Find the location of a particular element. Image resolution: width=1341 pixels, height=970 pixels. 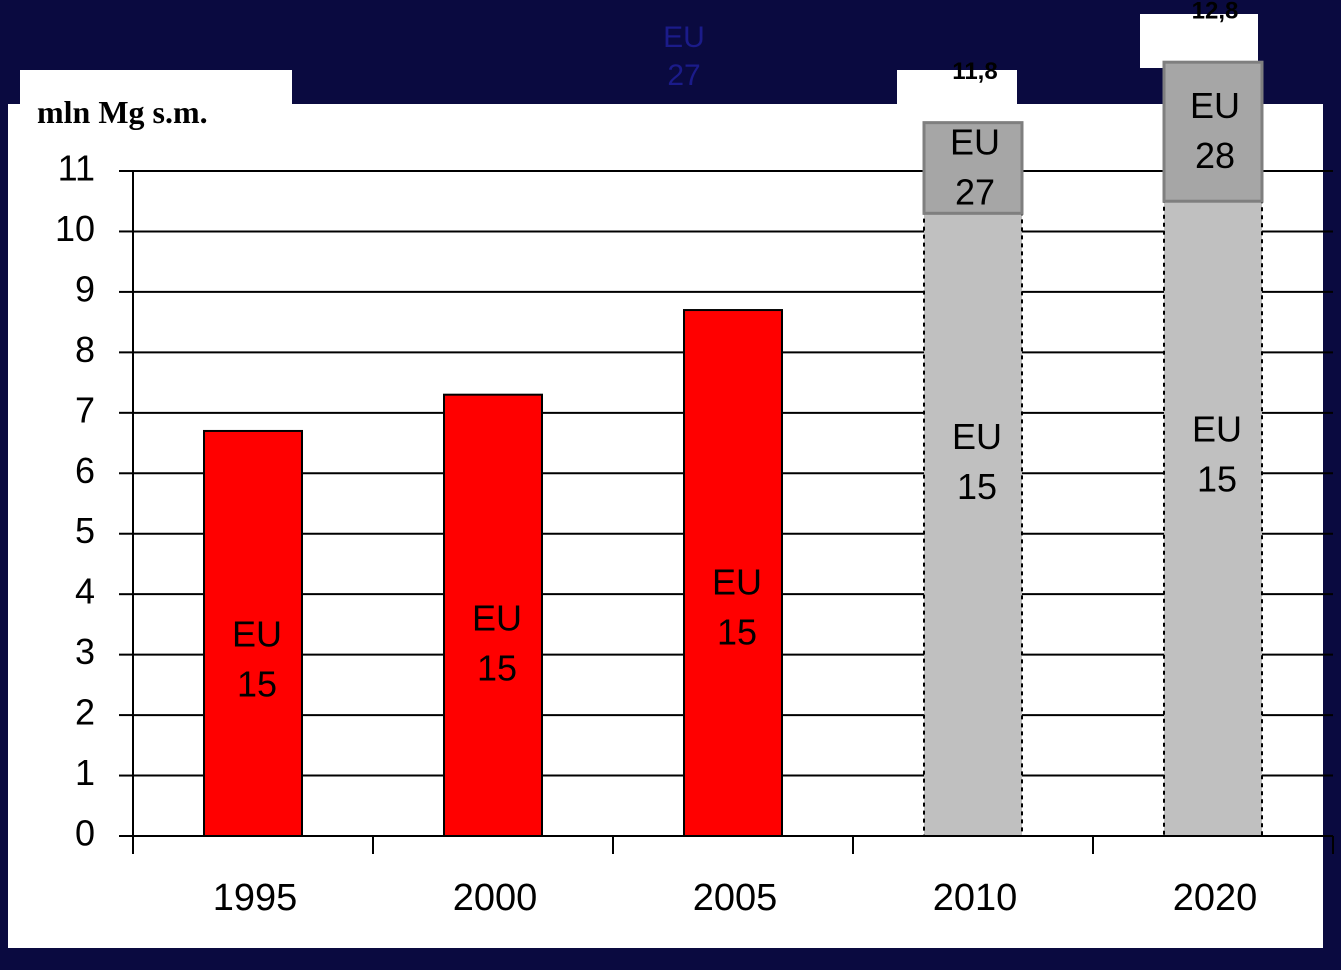

total-labels: 11,8 12,8 is located at coordinates (1095, 42).